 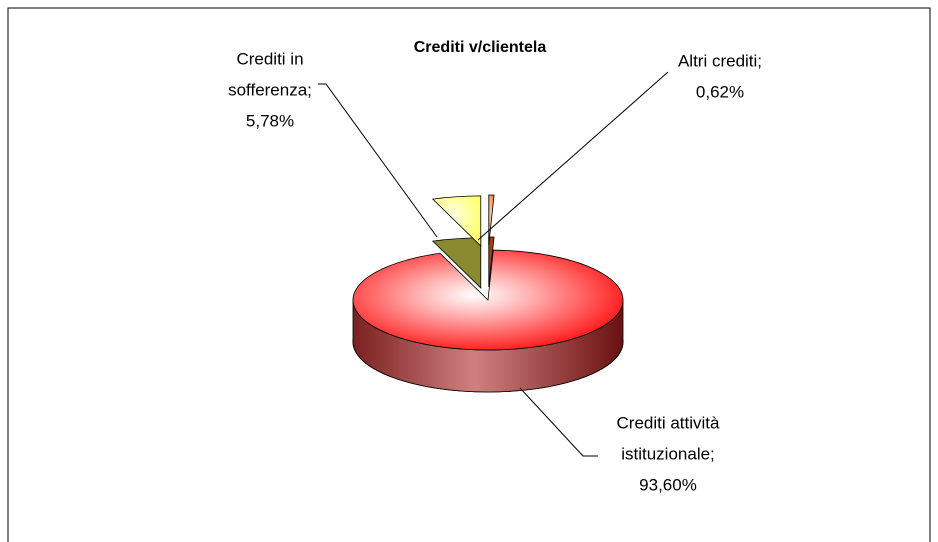 What do you see at coordinates (668, 453) in the screenshot?
I see `data-label: istituzionale;` at bounding box center [668, 453].